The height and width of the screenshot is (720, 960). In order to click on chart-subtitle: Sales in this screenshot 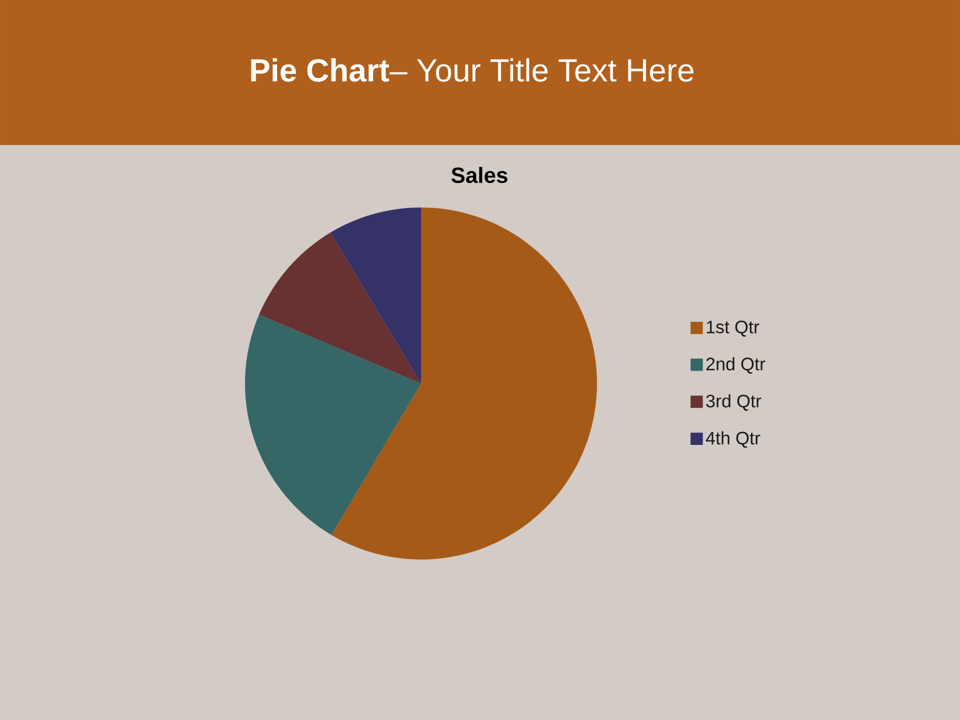, I will do `click(479, 175)`.